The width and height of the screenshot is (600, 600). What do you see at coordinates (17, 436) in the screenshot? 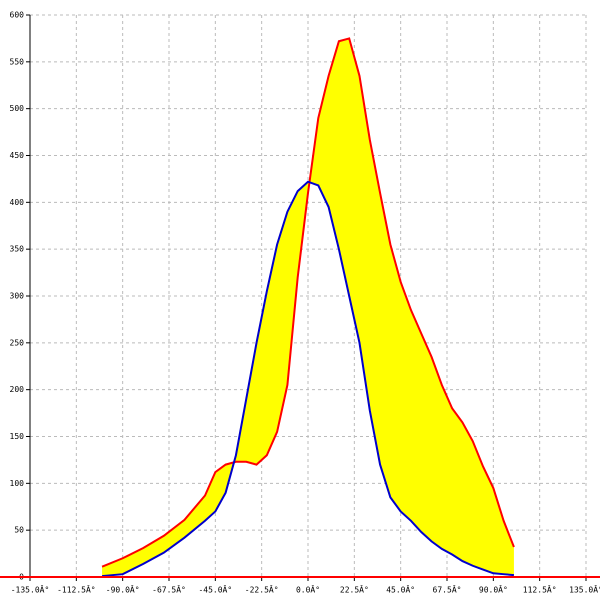
I see `y-tick-label: 150` at bounding box center [17, 436].